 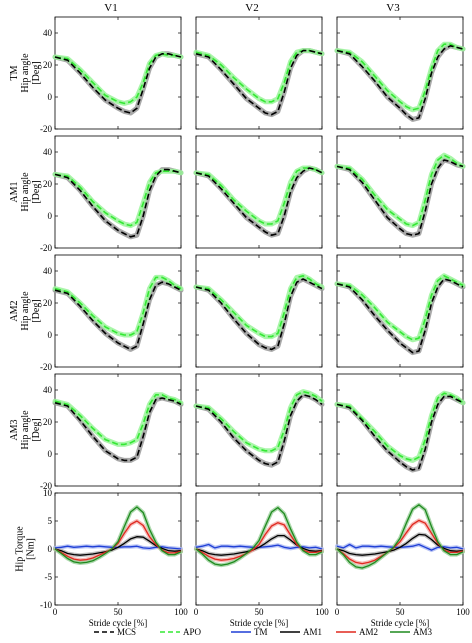 What do you see at coordinates (423, 632) in the screenshot?
I see `legend-label: AM3` at bounding box center [423, 632].